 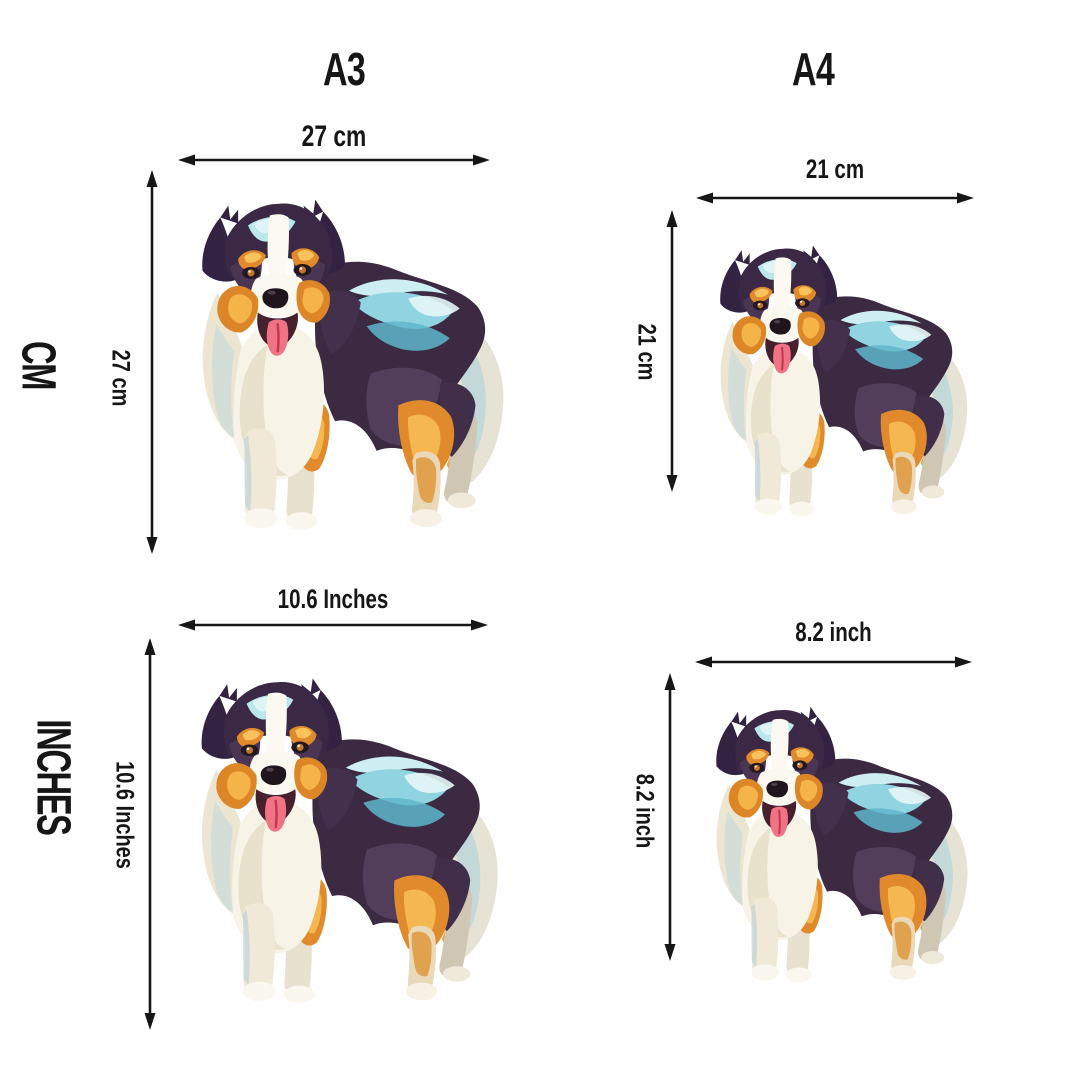 What do you see at coordinates (670, 817) in the screenshot?
I see `height-arrow-icon-a4-inches` at bounding box center [670, 817].